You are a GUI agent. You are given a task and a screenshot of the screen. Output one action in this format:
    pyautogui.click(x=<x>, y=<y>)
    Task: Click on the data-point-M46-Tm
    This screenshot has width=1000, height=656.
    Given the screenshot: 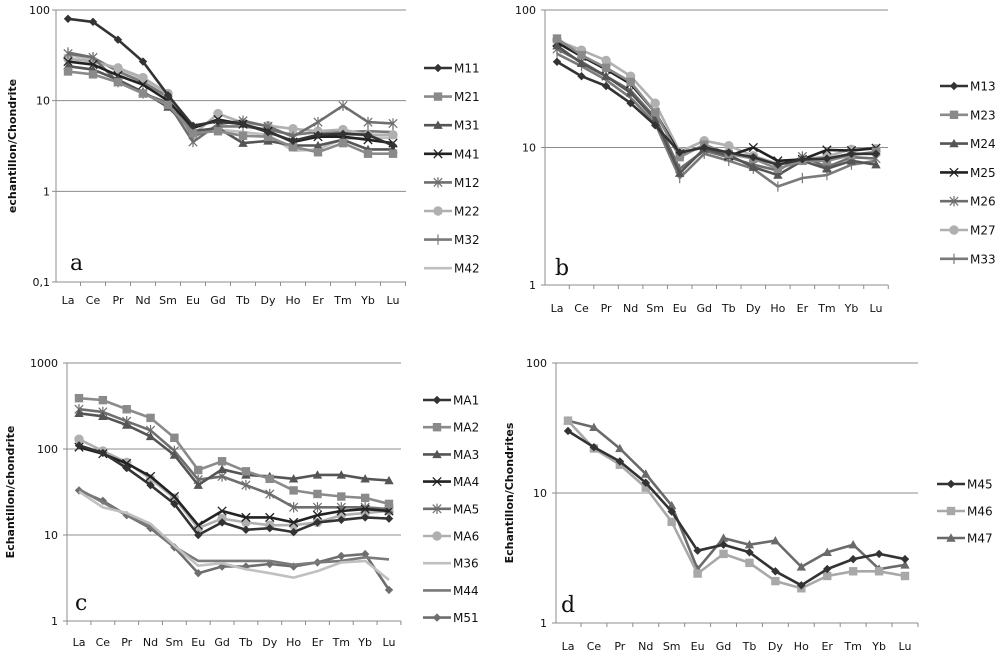 What is the action you would take?
    pyautogui.click(x=853, y=571)
    